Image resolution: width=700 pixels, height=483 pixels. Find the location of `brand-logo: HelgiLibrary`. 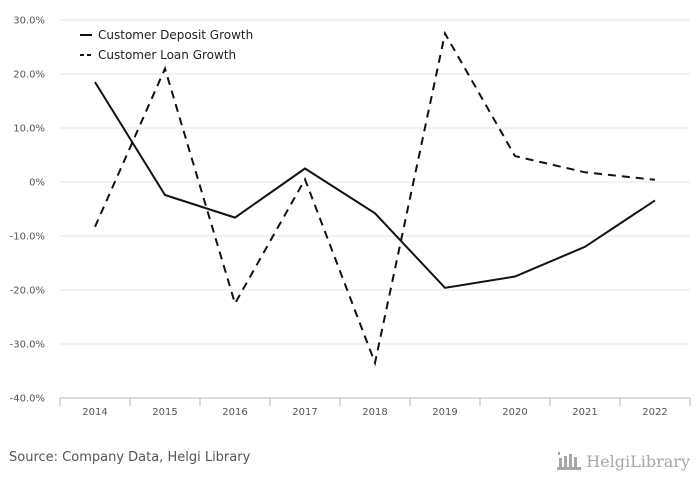

brand-logo: HelgiLibrary is located at coordinates (623, 461).